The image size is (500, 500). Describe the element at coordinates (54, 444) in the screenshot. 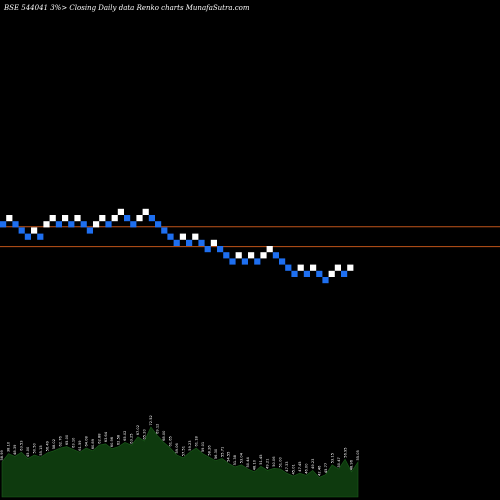

I see `volume-label: 58.02` at that location.